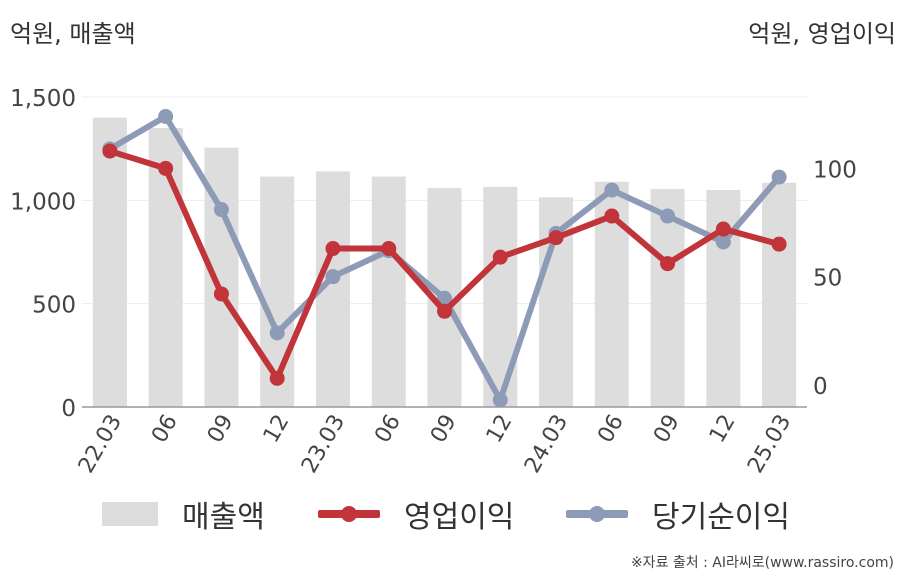 The image size is (908, 580). I want to click on source-note: ※자료 출처 : AI라씨로(www.rassiro.com), so click(762, 563).